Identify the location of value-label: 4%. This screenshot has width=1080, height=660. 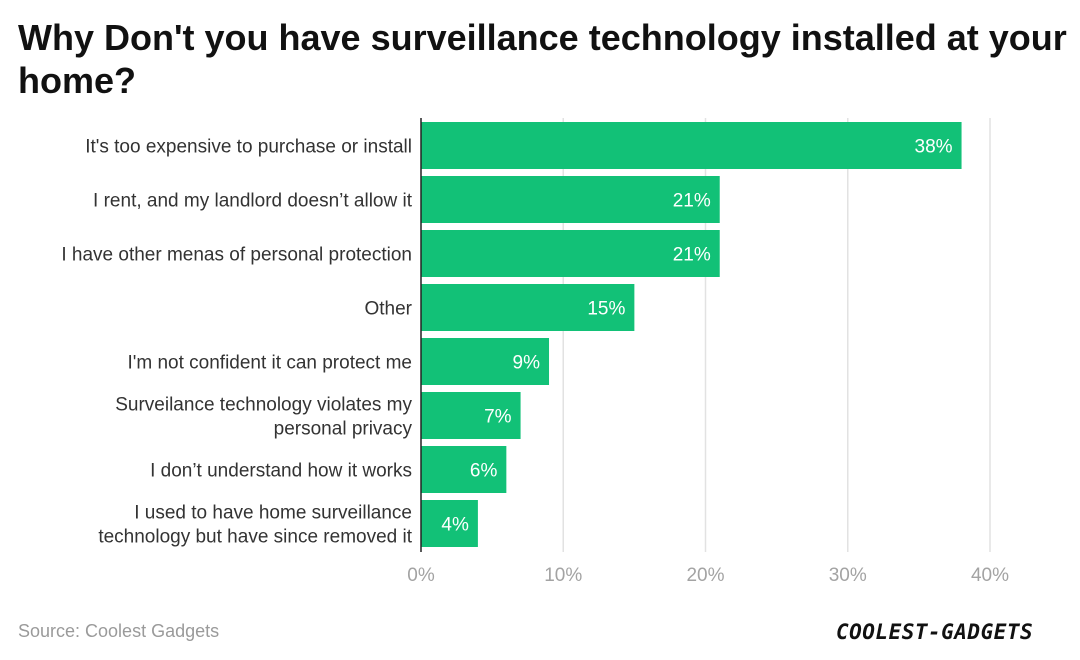
(455, 525).